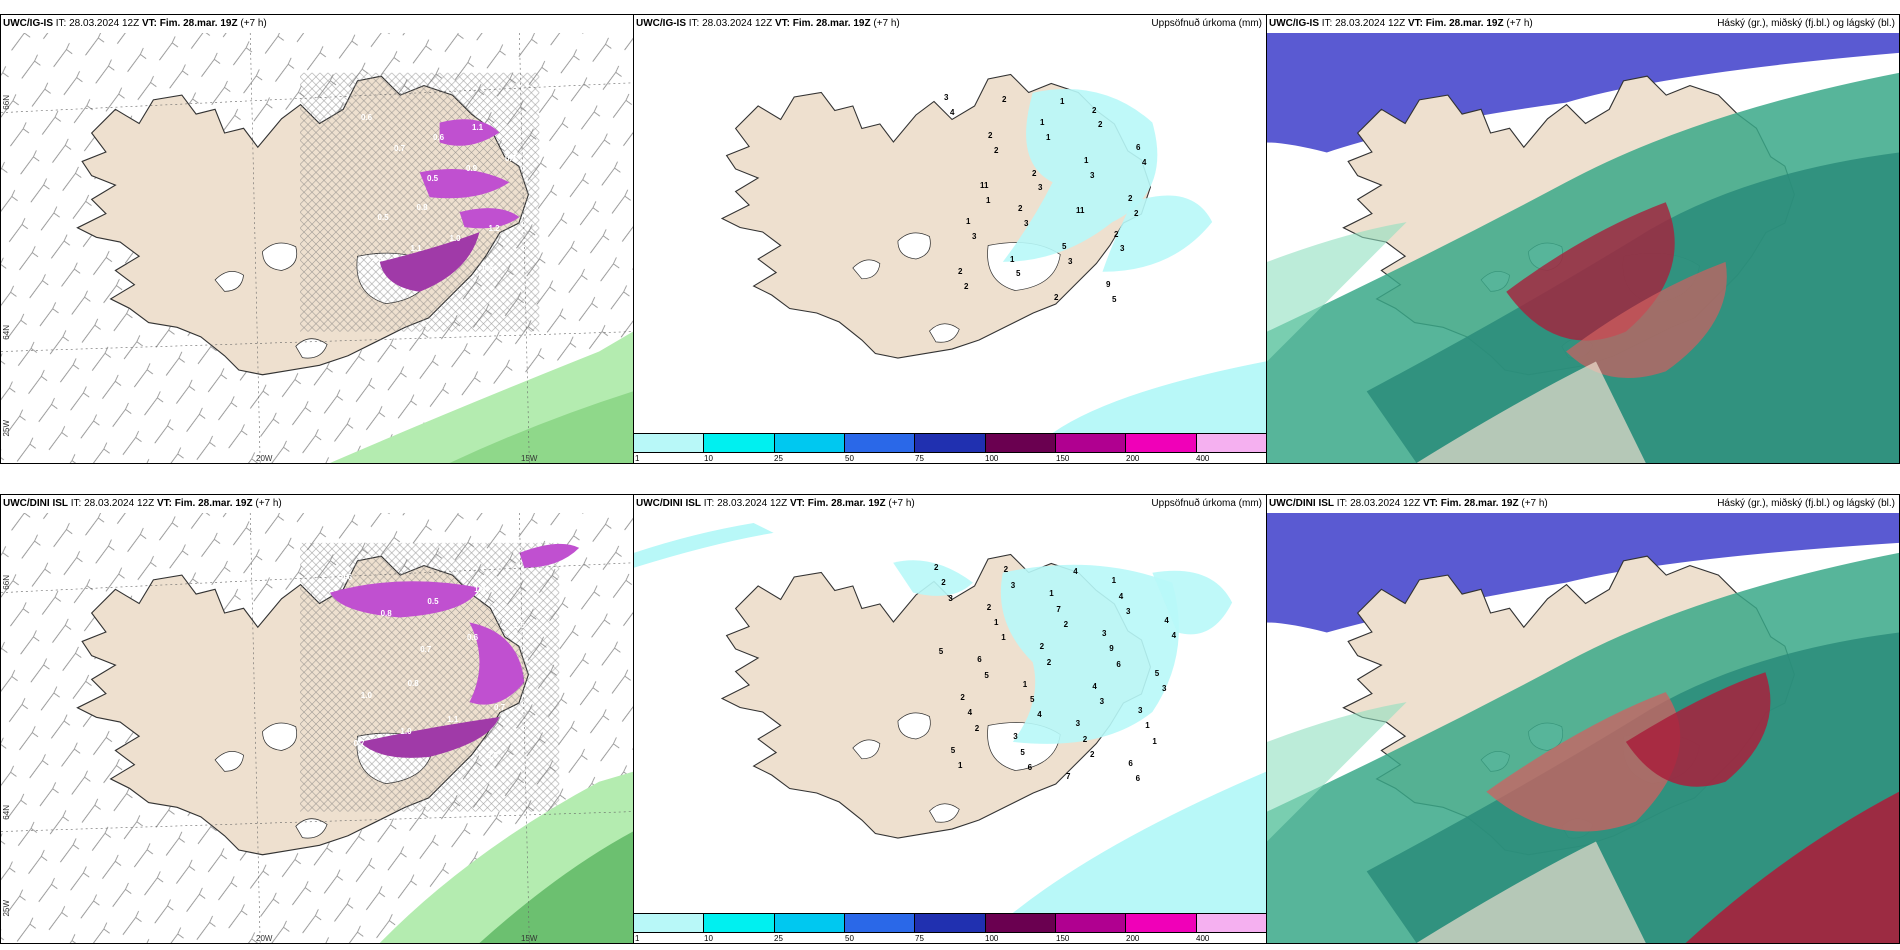  What do you see at coordinates (637, 938) in the screenshot?
I see `colorbar-tick: 1` at bounding box center [637, 938].